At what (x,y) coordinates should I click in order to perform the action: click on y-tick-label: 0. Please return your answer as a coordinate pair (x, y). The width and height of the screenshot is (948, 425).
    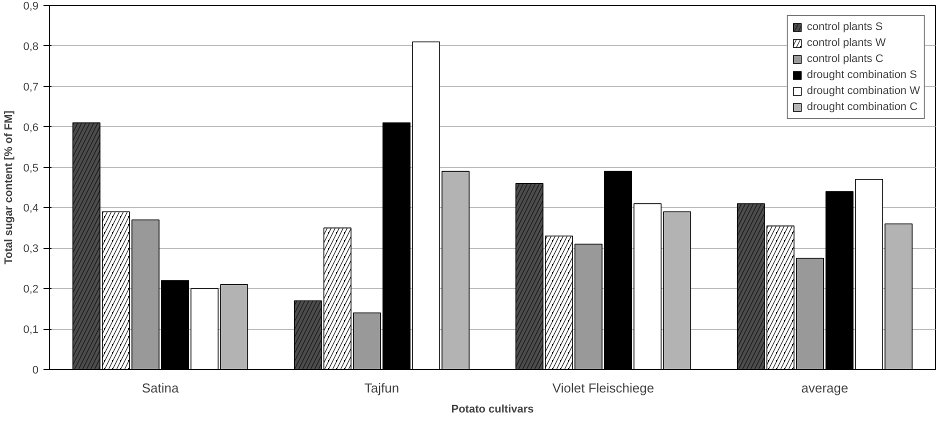
    Looking at the image, I should click on (35, 370).